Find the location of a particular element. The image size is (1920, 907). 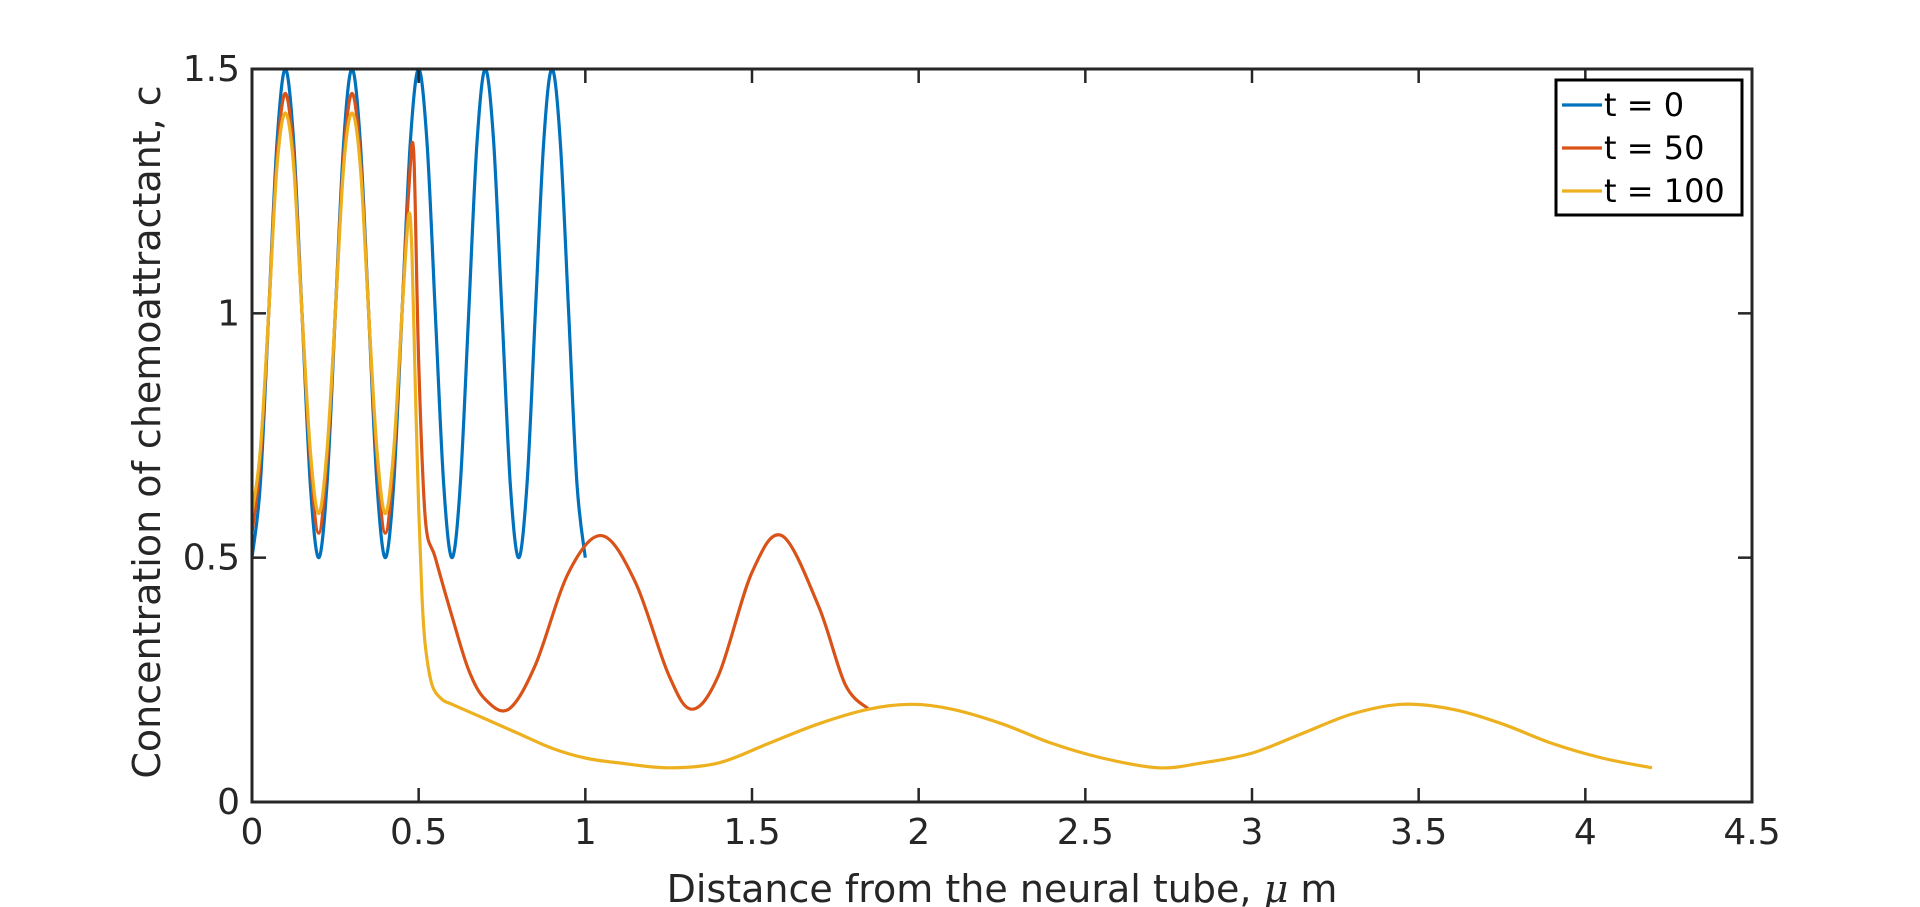

x-axis-label: Distance from the neural tube, μ m is located at coordinates (1002, 887).